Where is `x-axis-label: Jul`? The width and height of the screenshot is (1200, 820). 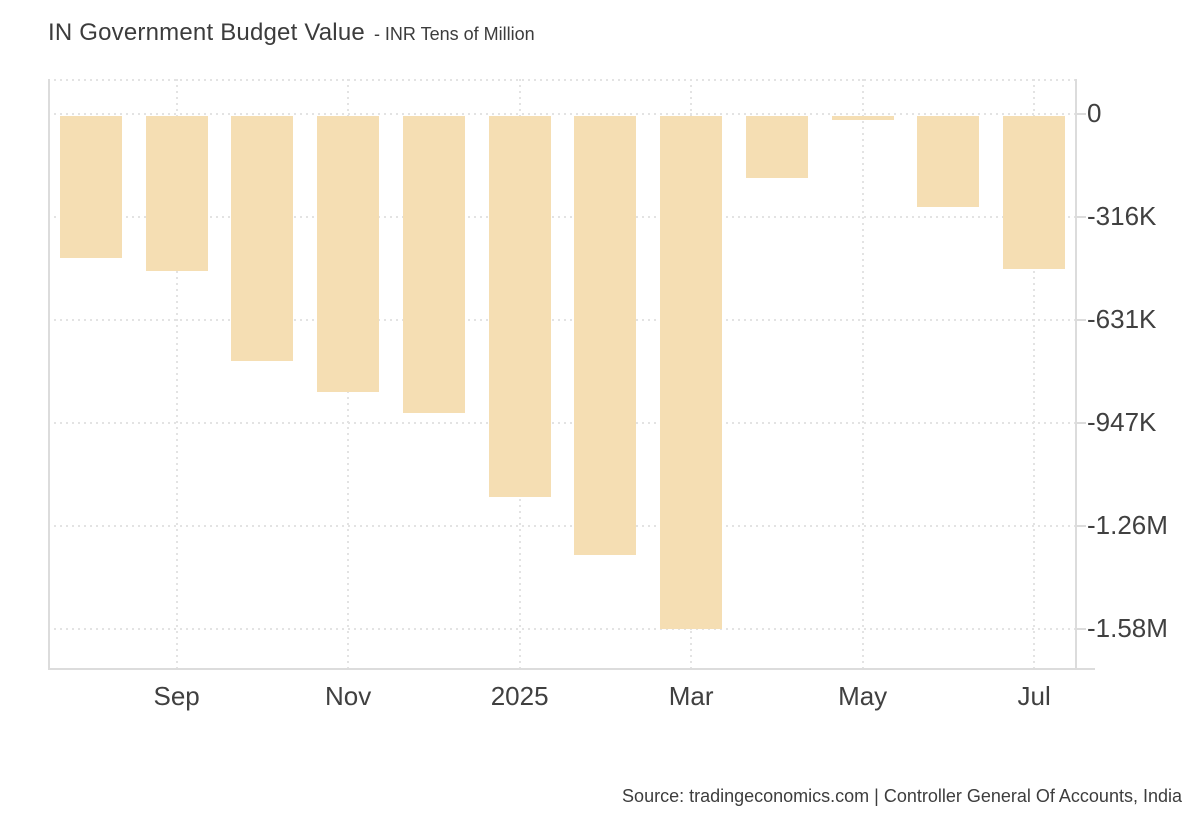
x-axis-label: Jul is located at coordinates (1034, 696).